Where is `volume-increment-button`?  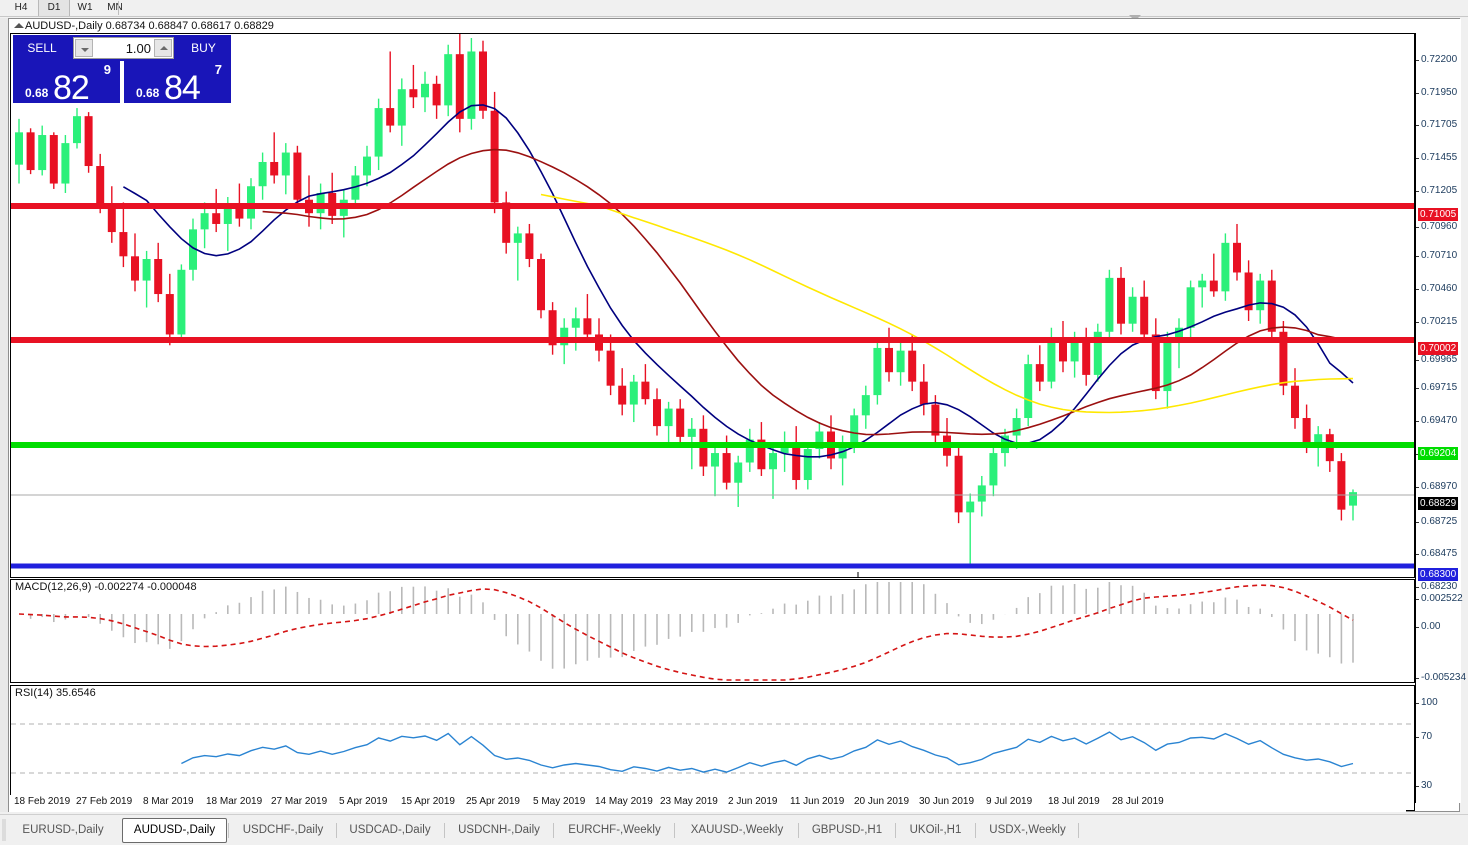 volume-increment-button is located at coordinates (163, 48).